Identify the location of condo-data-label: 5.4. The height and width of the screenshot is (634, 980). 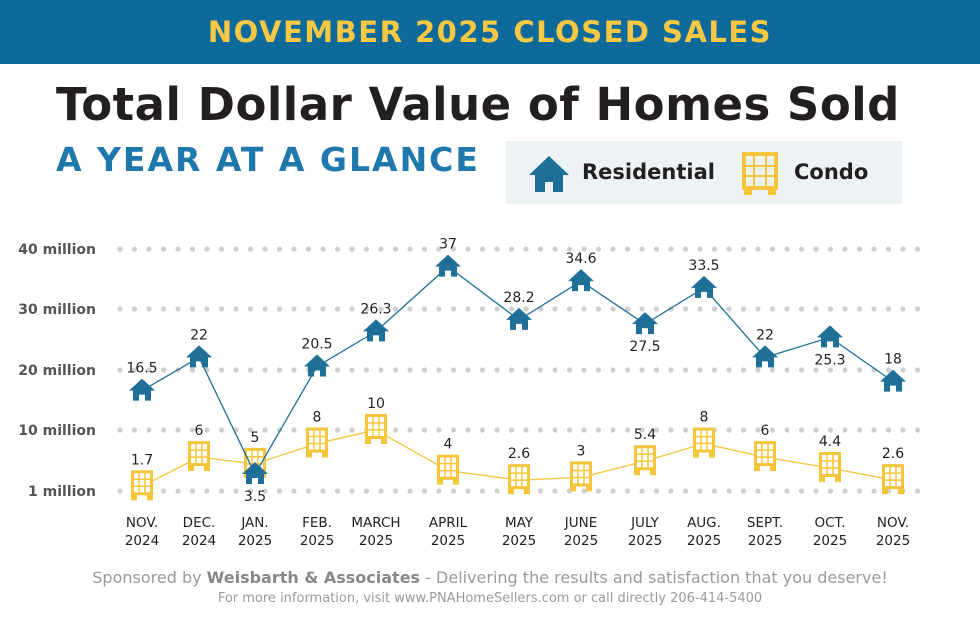
(645, 435).